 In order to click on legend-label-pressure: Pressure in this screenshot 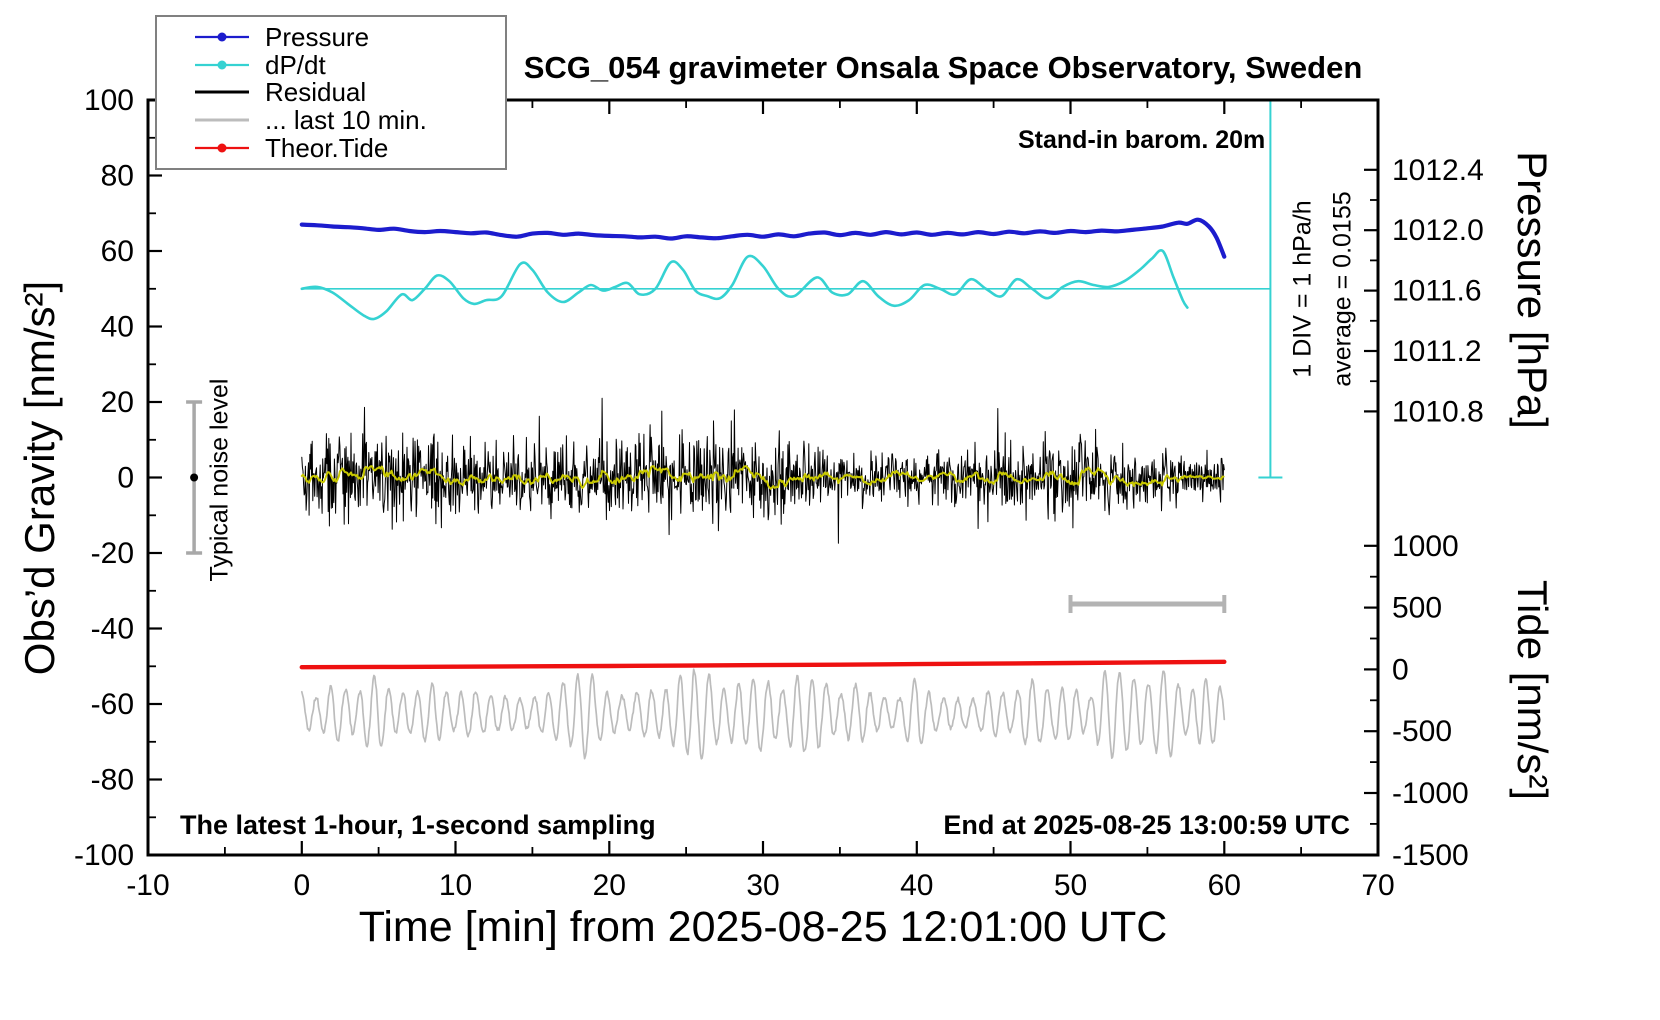, I will do `click(317, 36)`.